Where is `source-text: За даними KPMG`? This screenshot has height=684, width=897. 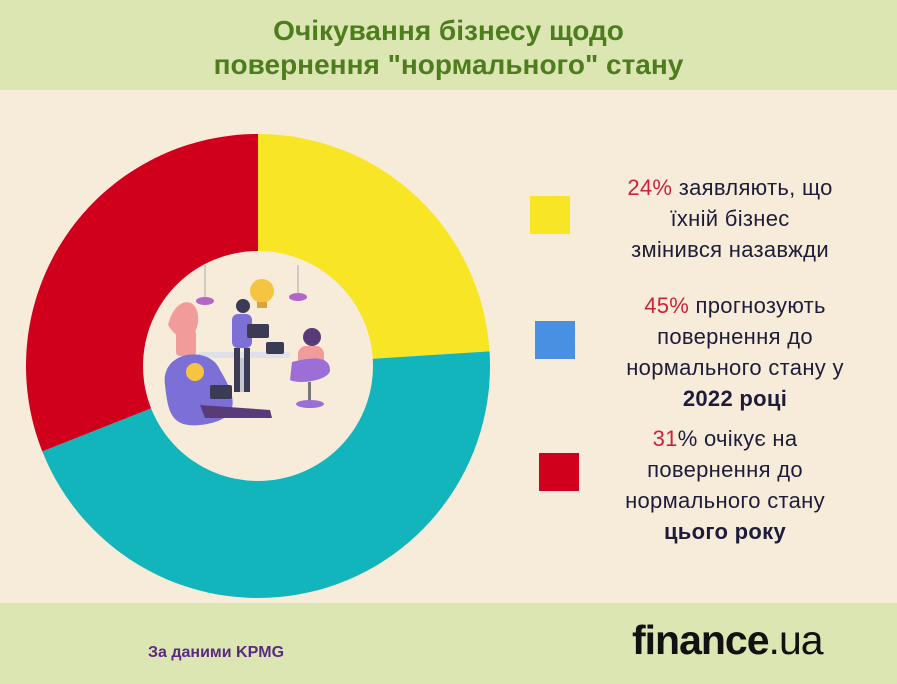
source-text: За даними KPMG is located at coordinates (216, 652).